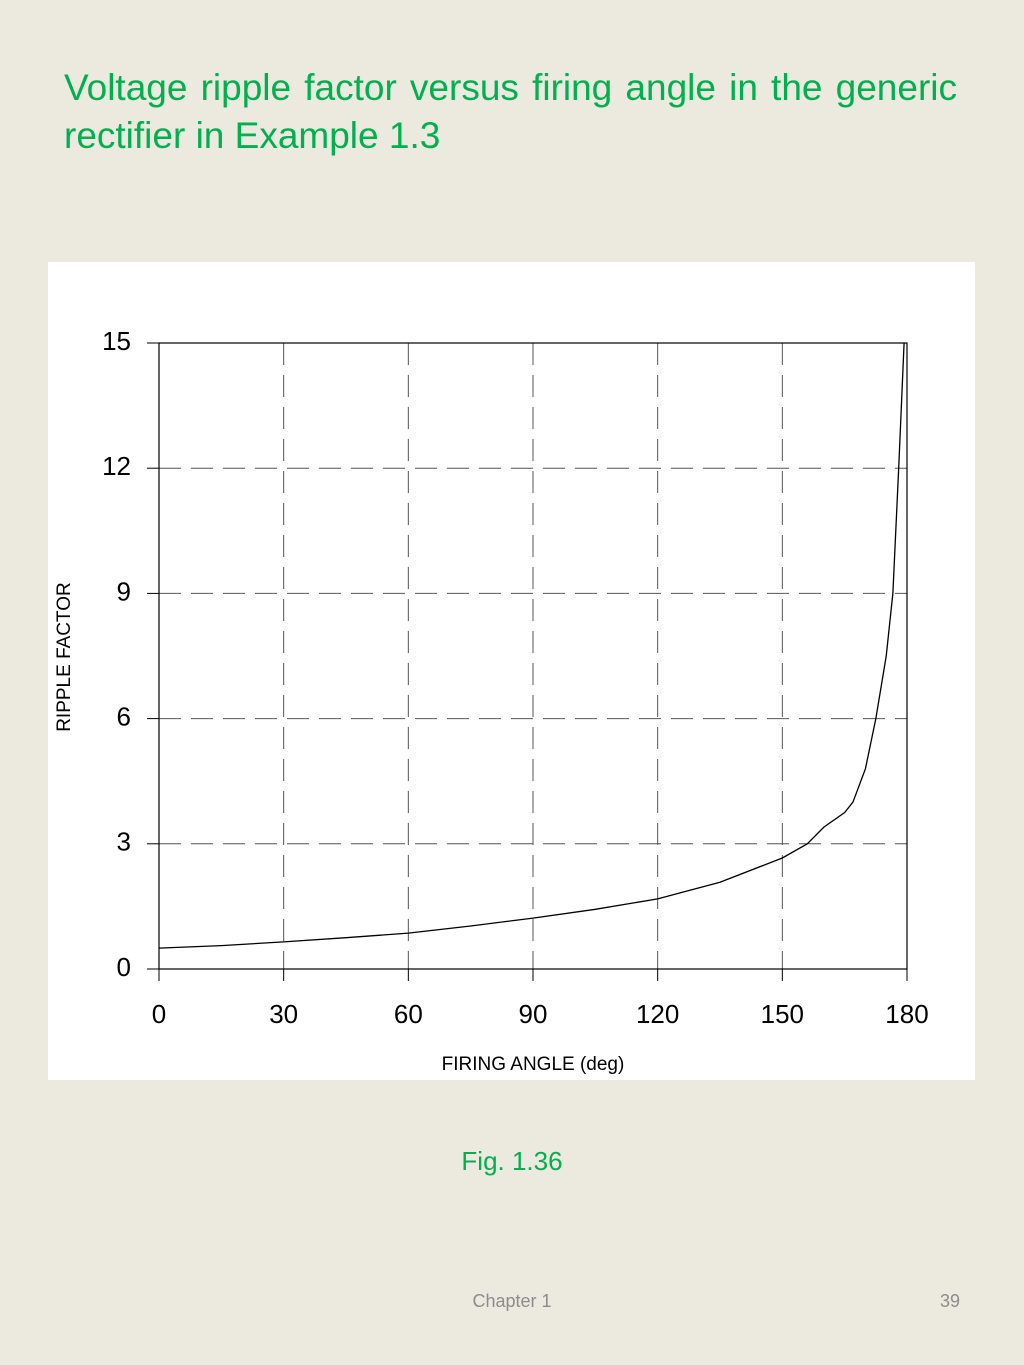  What do you see at coordinates (408, 1014) in the screenshot?
I see `x-tick-label: 60` at bounding box center [408, 1014].